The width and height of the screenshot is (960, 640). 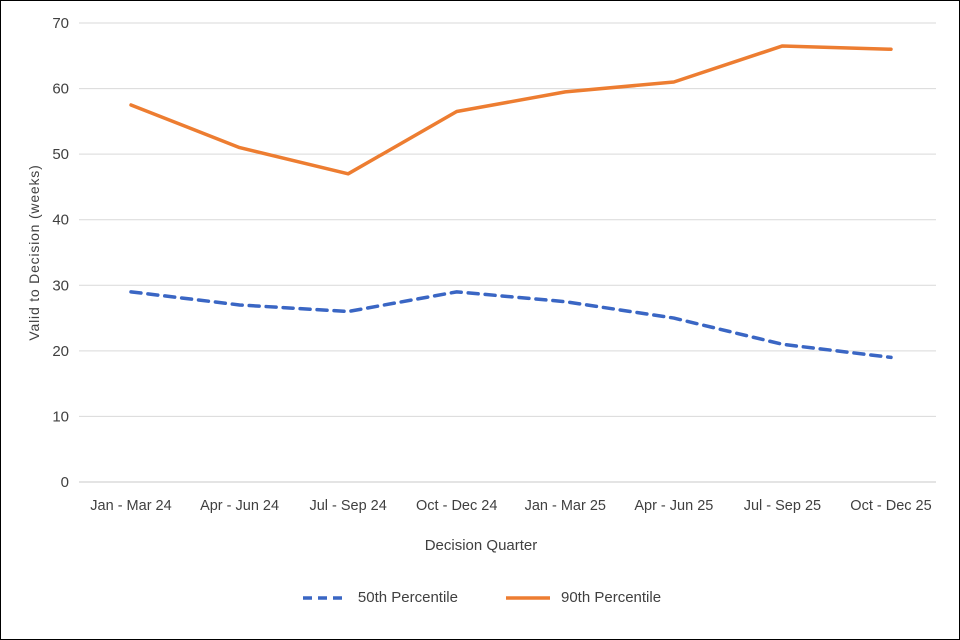 I want to click on chart-legend: 50th Percentile 90th Percentile, so click(x=480, y=597).